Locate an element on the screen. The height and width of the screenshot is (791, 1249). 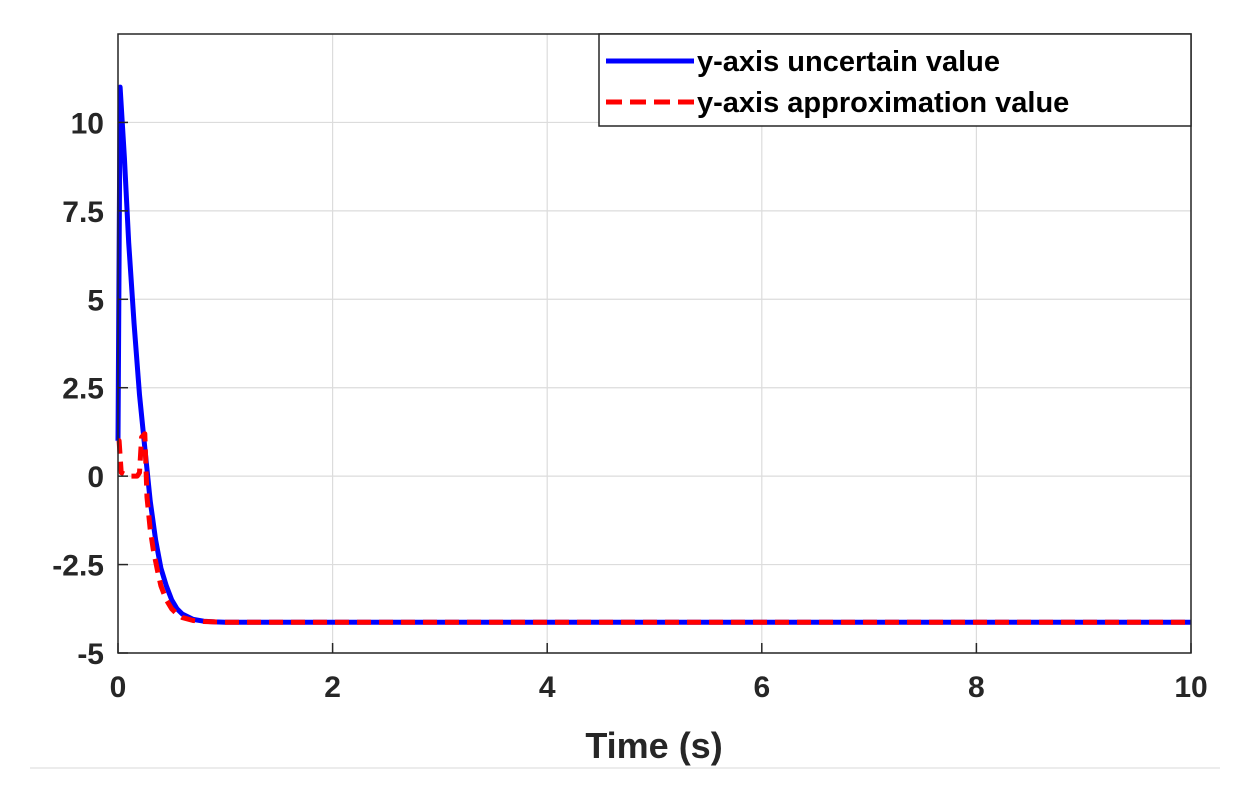
x-tick-label: 2 is located at coordinates (332, 687).